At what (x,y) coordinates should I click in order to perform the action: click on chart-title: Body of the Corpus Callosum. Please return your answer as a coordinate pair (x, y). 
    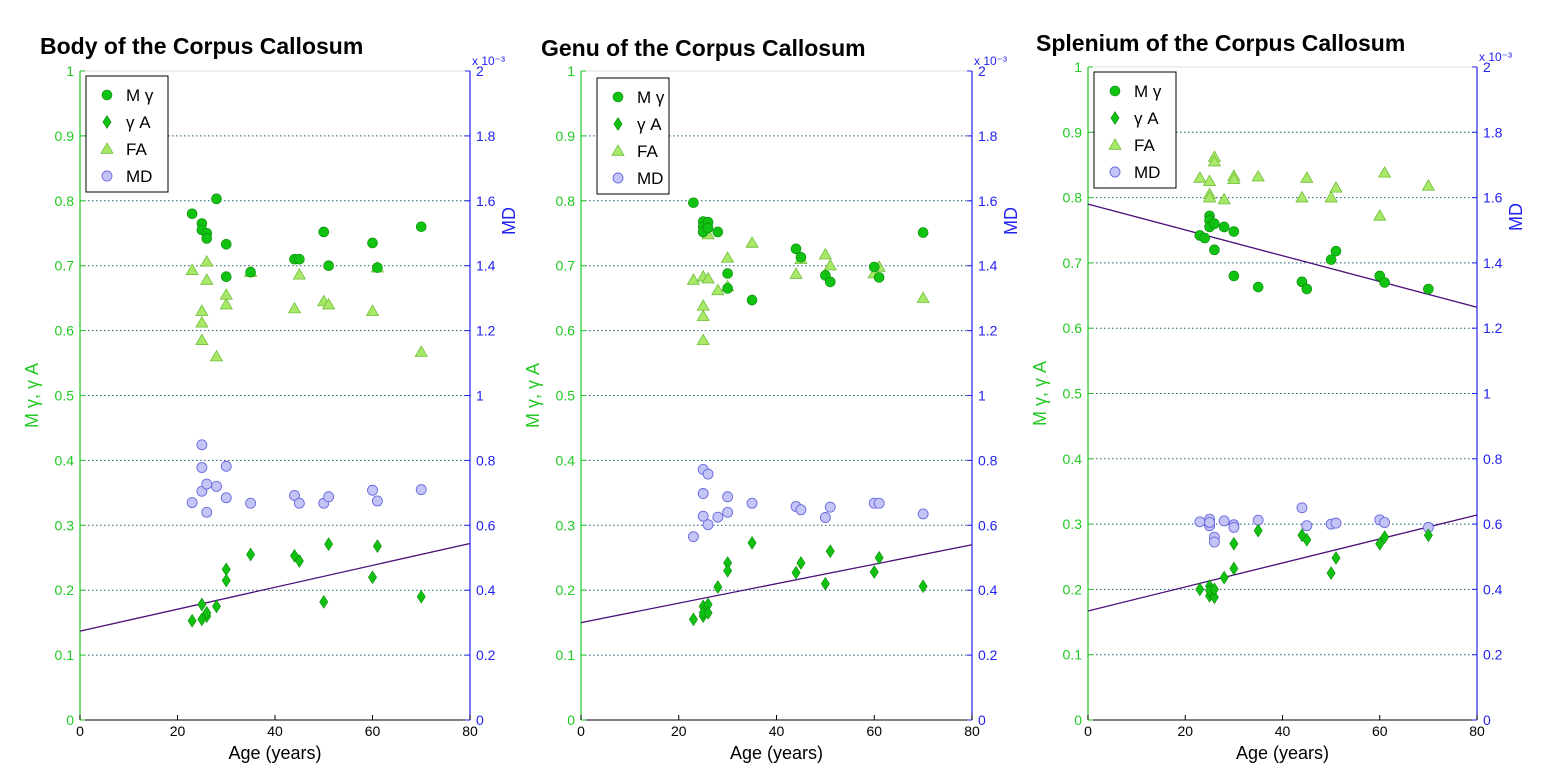
    Looking at the image, I should click on (201, 46).